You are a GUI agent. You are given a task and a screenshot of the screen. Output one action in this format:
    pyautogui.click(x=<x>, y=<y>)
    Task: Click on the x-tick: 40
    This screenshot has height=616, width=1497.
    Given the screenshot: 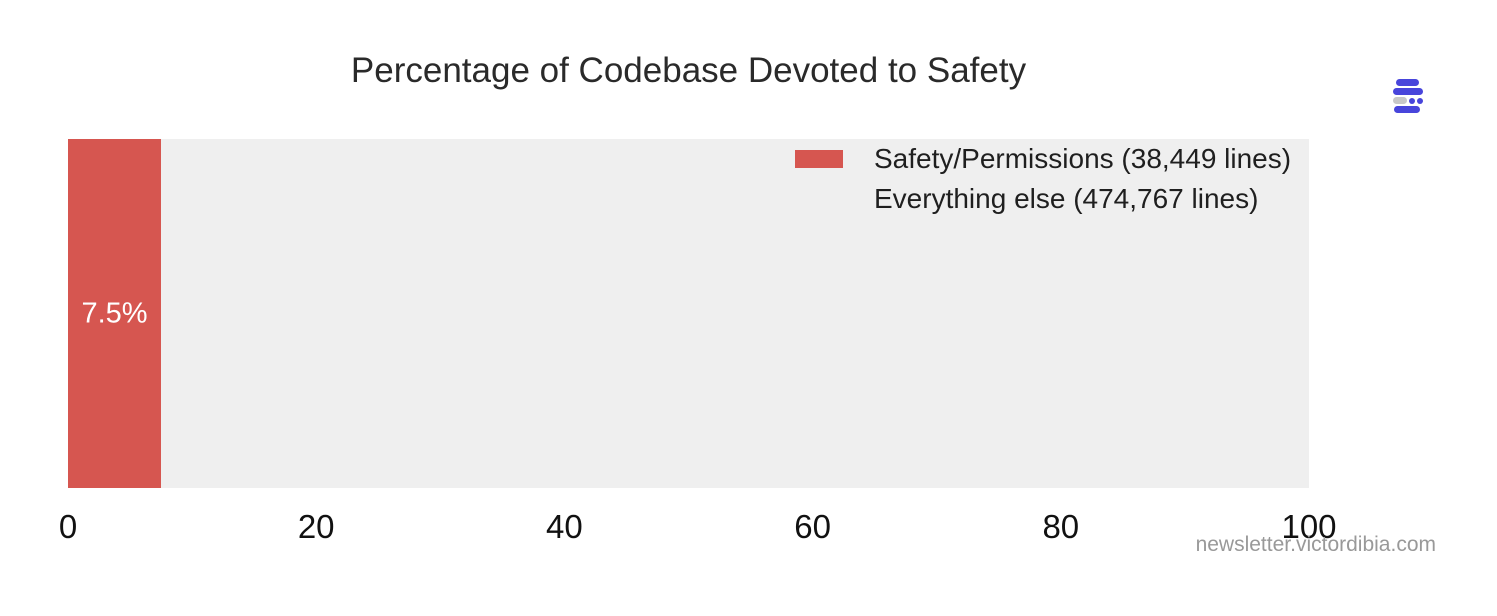 What is the action you would take?
    pyautogui.click(x=564, y=526)
    